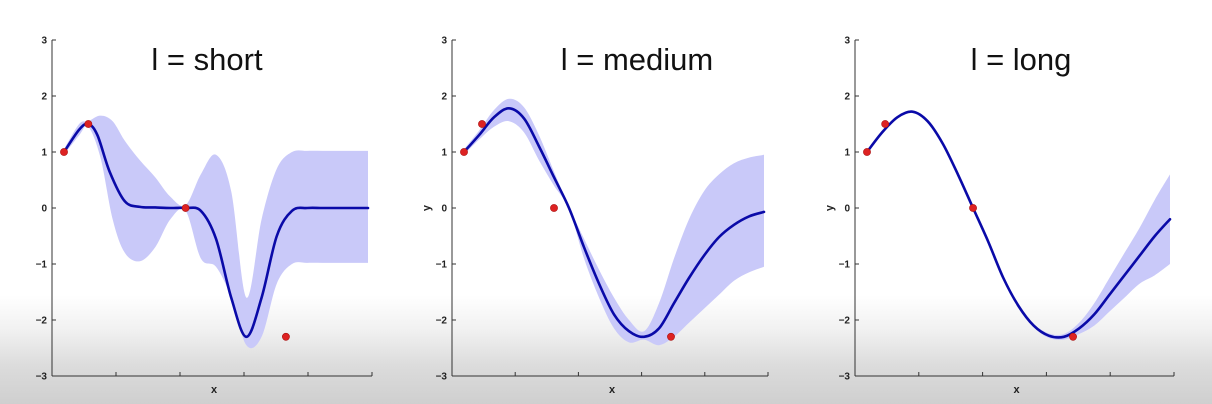 This screenshot has width=1212, height=404. Describe the element at coordinates (207, 59) in the screenshot. I see `chart-title: l = short` at that location.